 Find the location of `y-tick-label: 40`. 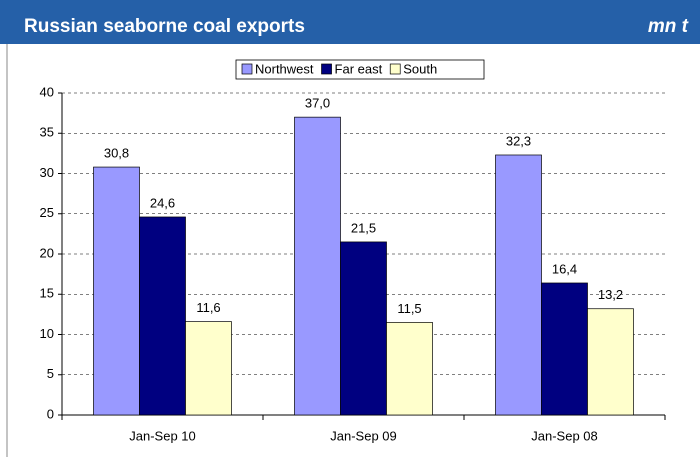

y-tick-label: 40 is located at coordinates (47, 91).